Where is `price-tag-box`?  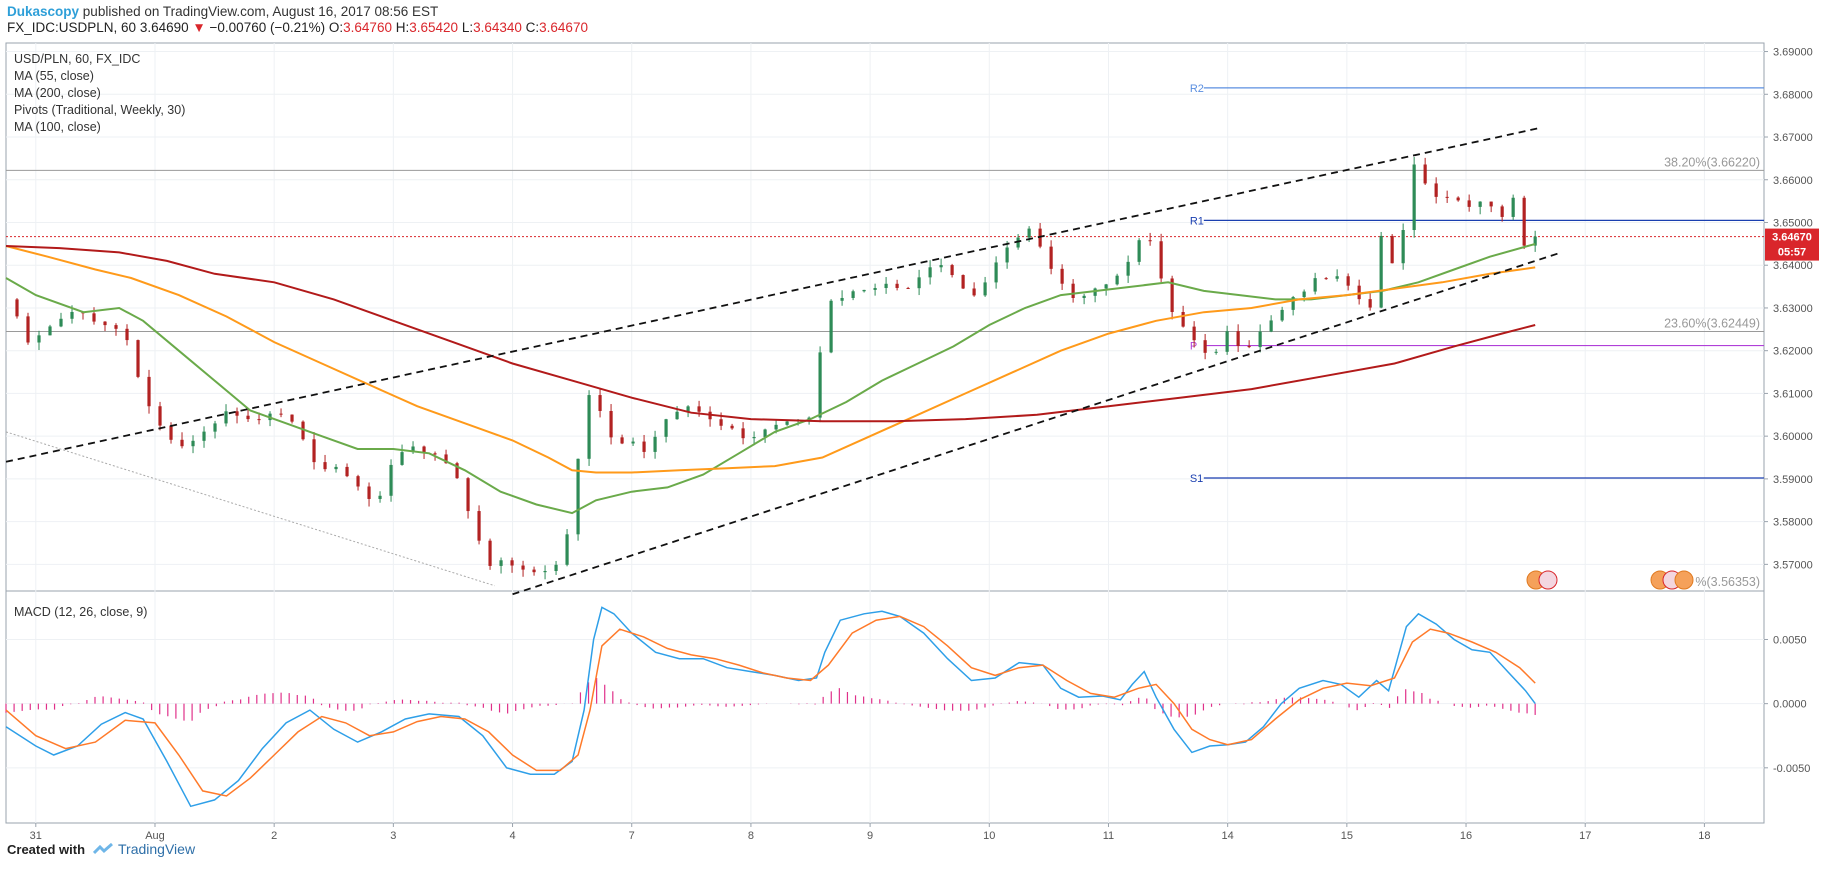
price-tag-box is located at coordinates (1792, 244).